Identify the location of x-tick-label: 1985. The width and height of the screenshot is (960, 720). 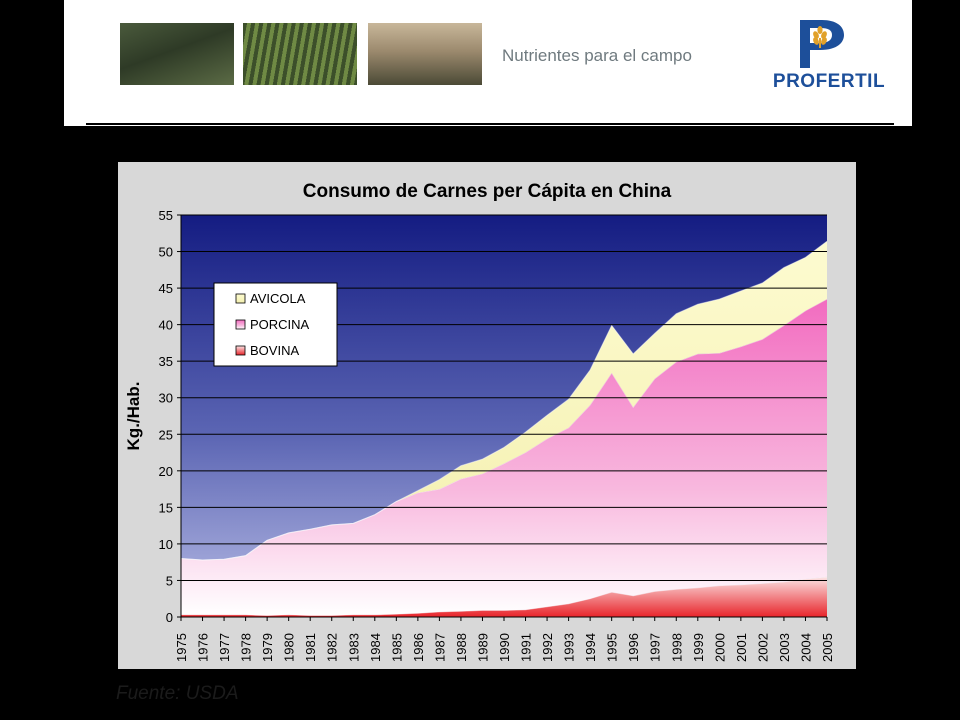
(396, 647).